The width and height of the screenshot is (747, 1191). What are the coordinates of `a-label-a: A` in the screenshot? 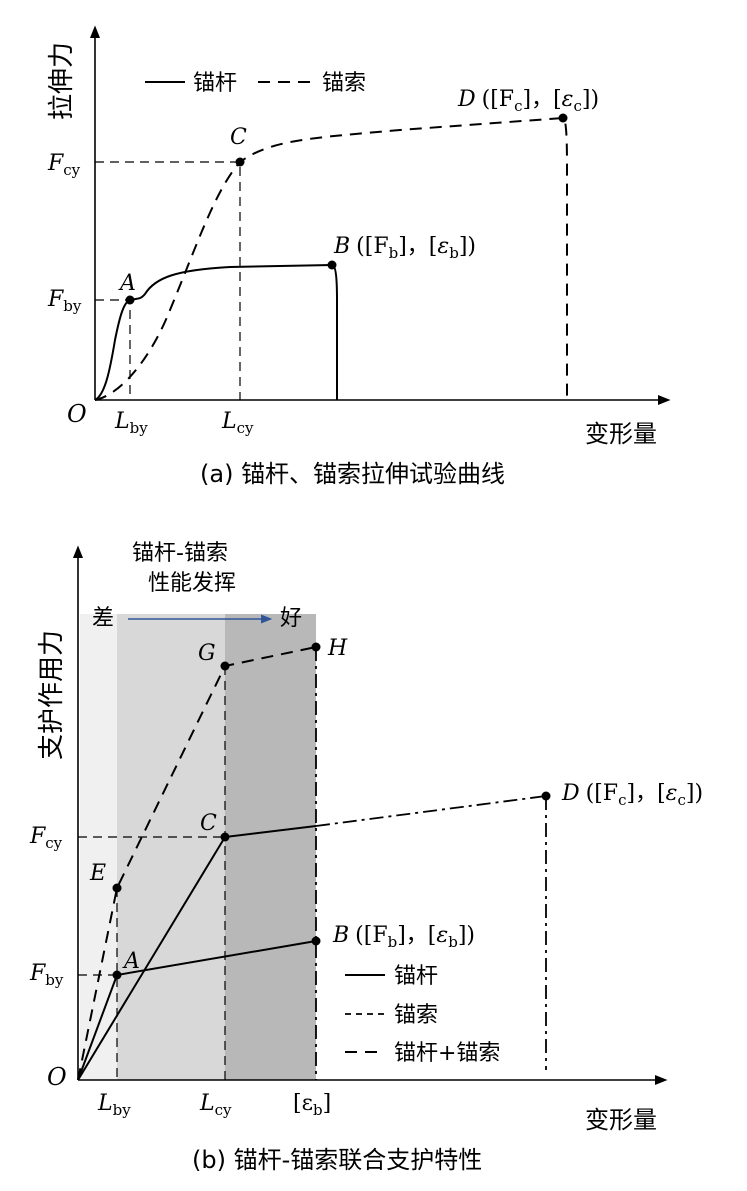 It's located at (127, 283).